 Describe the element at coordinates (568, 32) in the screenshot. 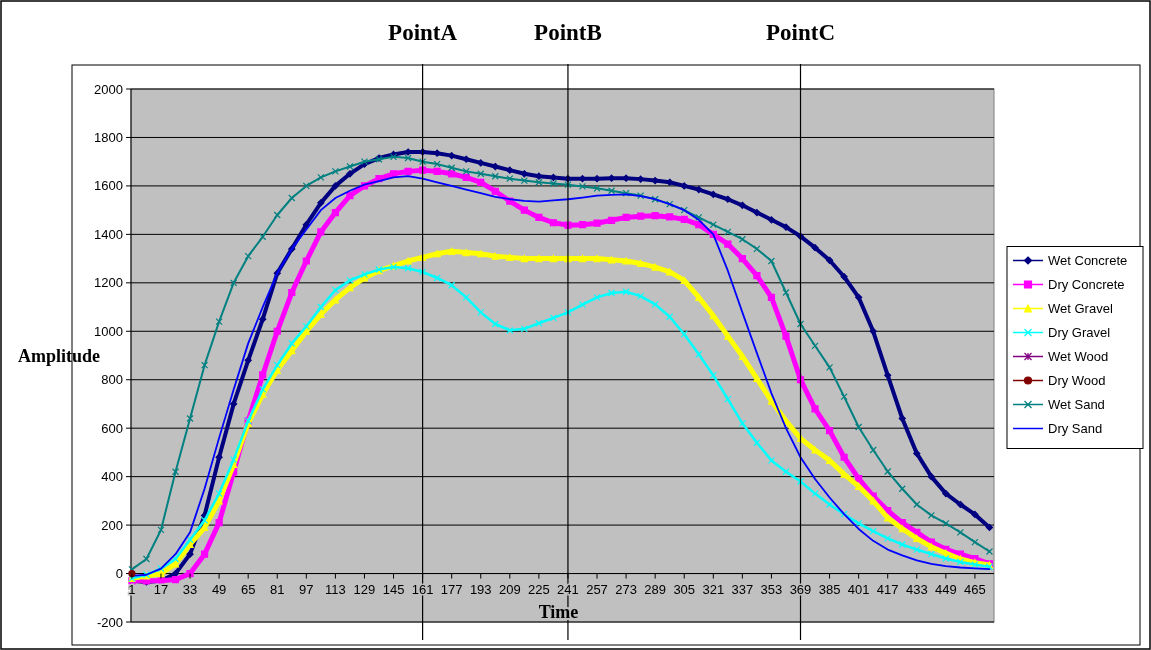

I see `ref-line-label: PointB` at that location.